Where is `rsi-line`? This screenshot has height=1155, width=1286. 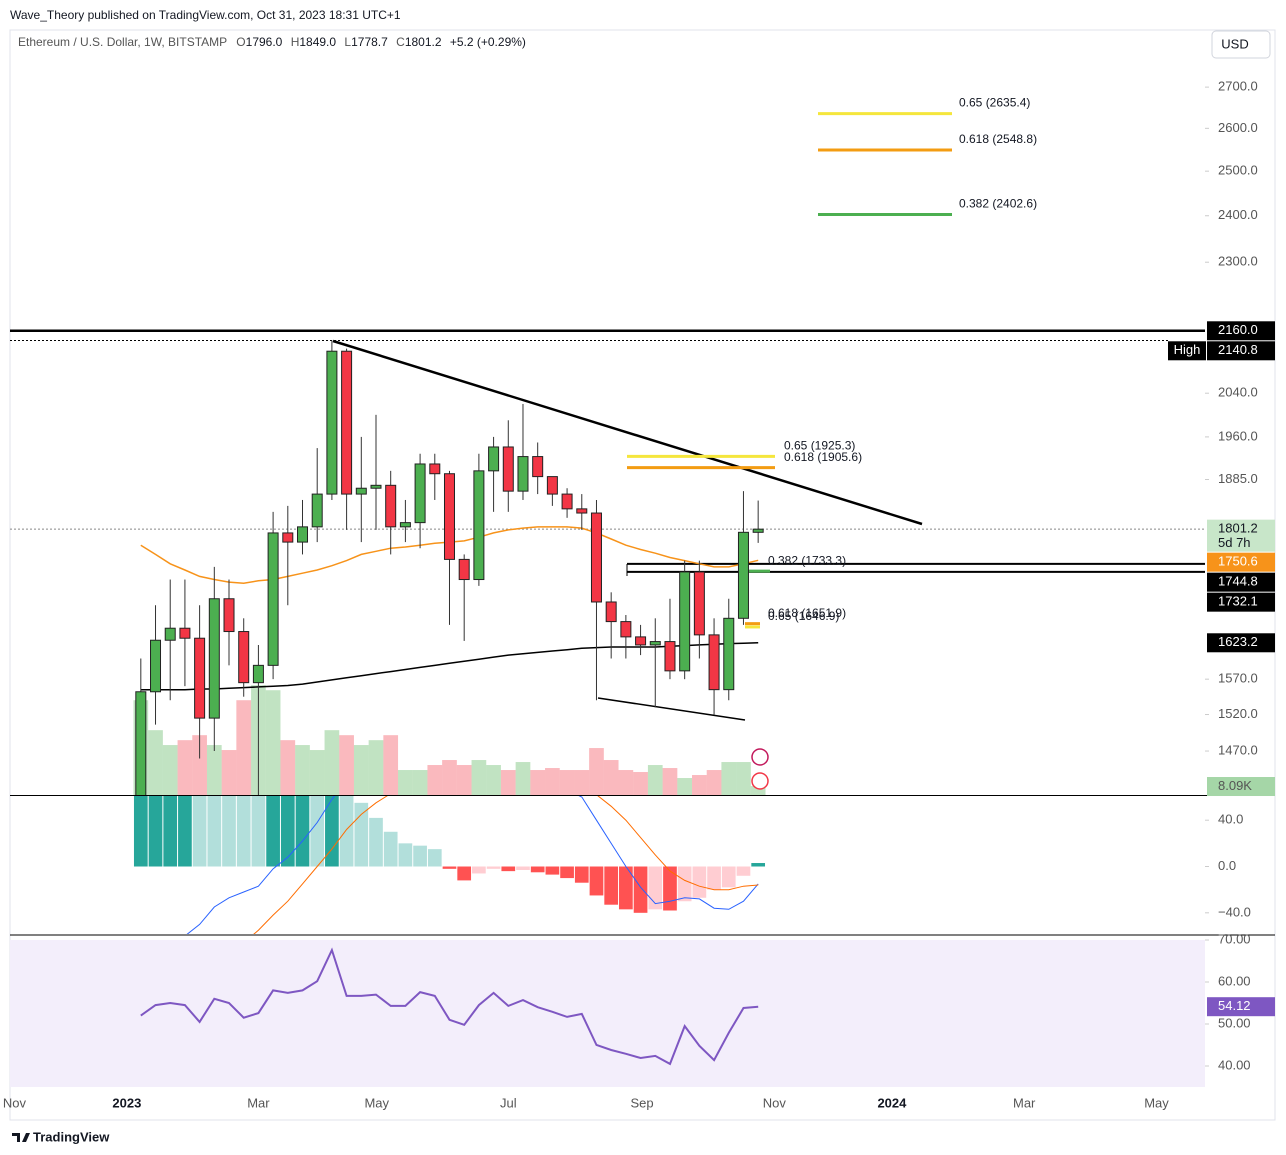 rsi-line is located at coordinates (449, 1006).